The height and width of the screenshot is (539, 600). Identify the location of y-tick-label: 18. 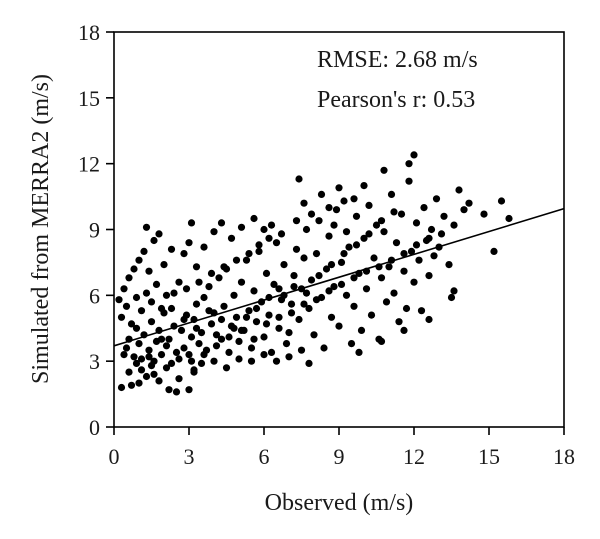
(89, 32).